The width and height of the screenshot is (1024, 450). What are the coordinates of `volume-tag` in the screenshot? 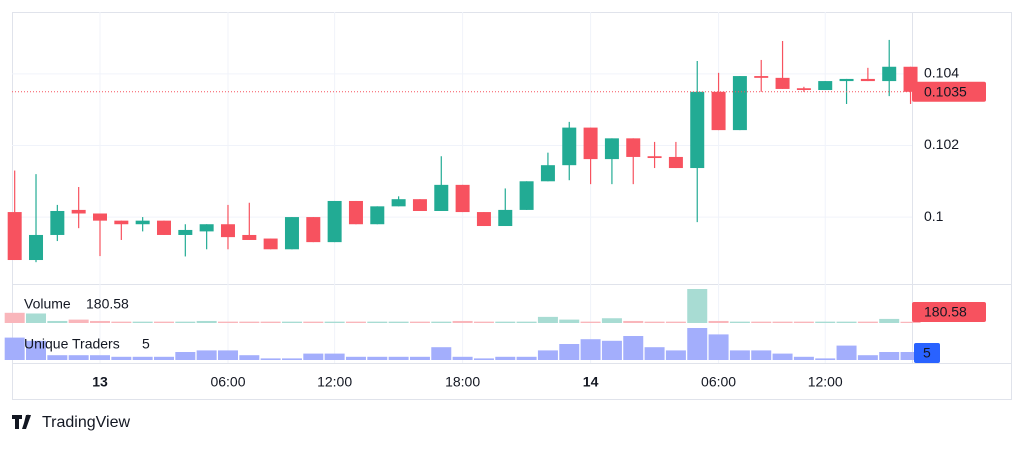 It's located at (949, 312).